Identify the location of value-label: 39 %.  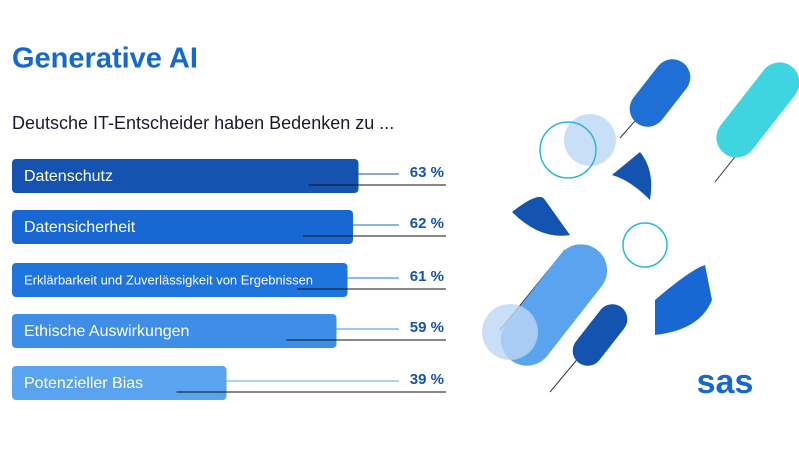
(427, 379).